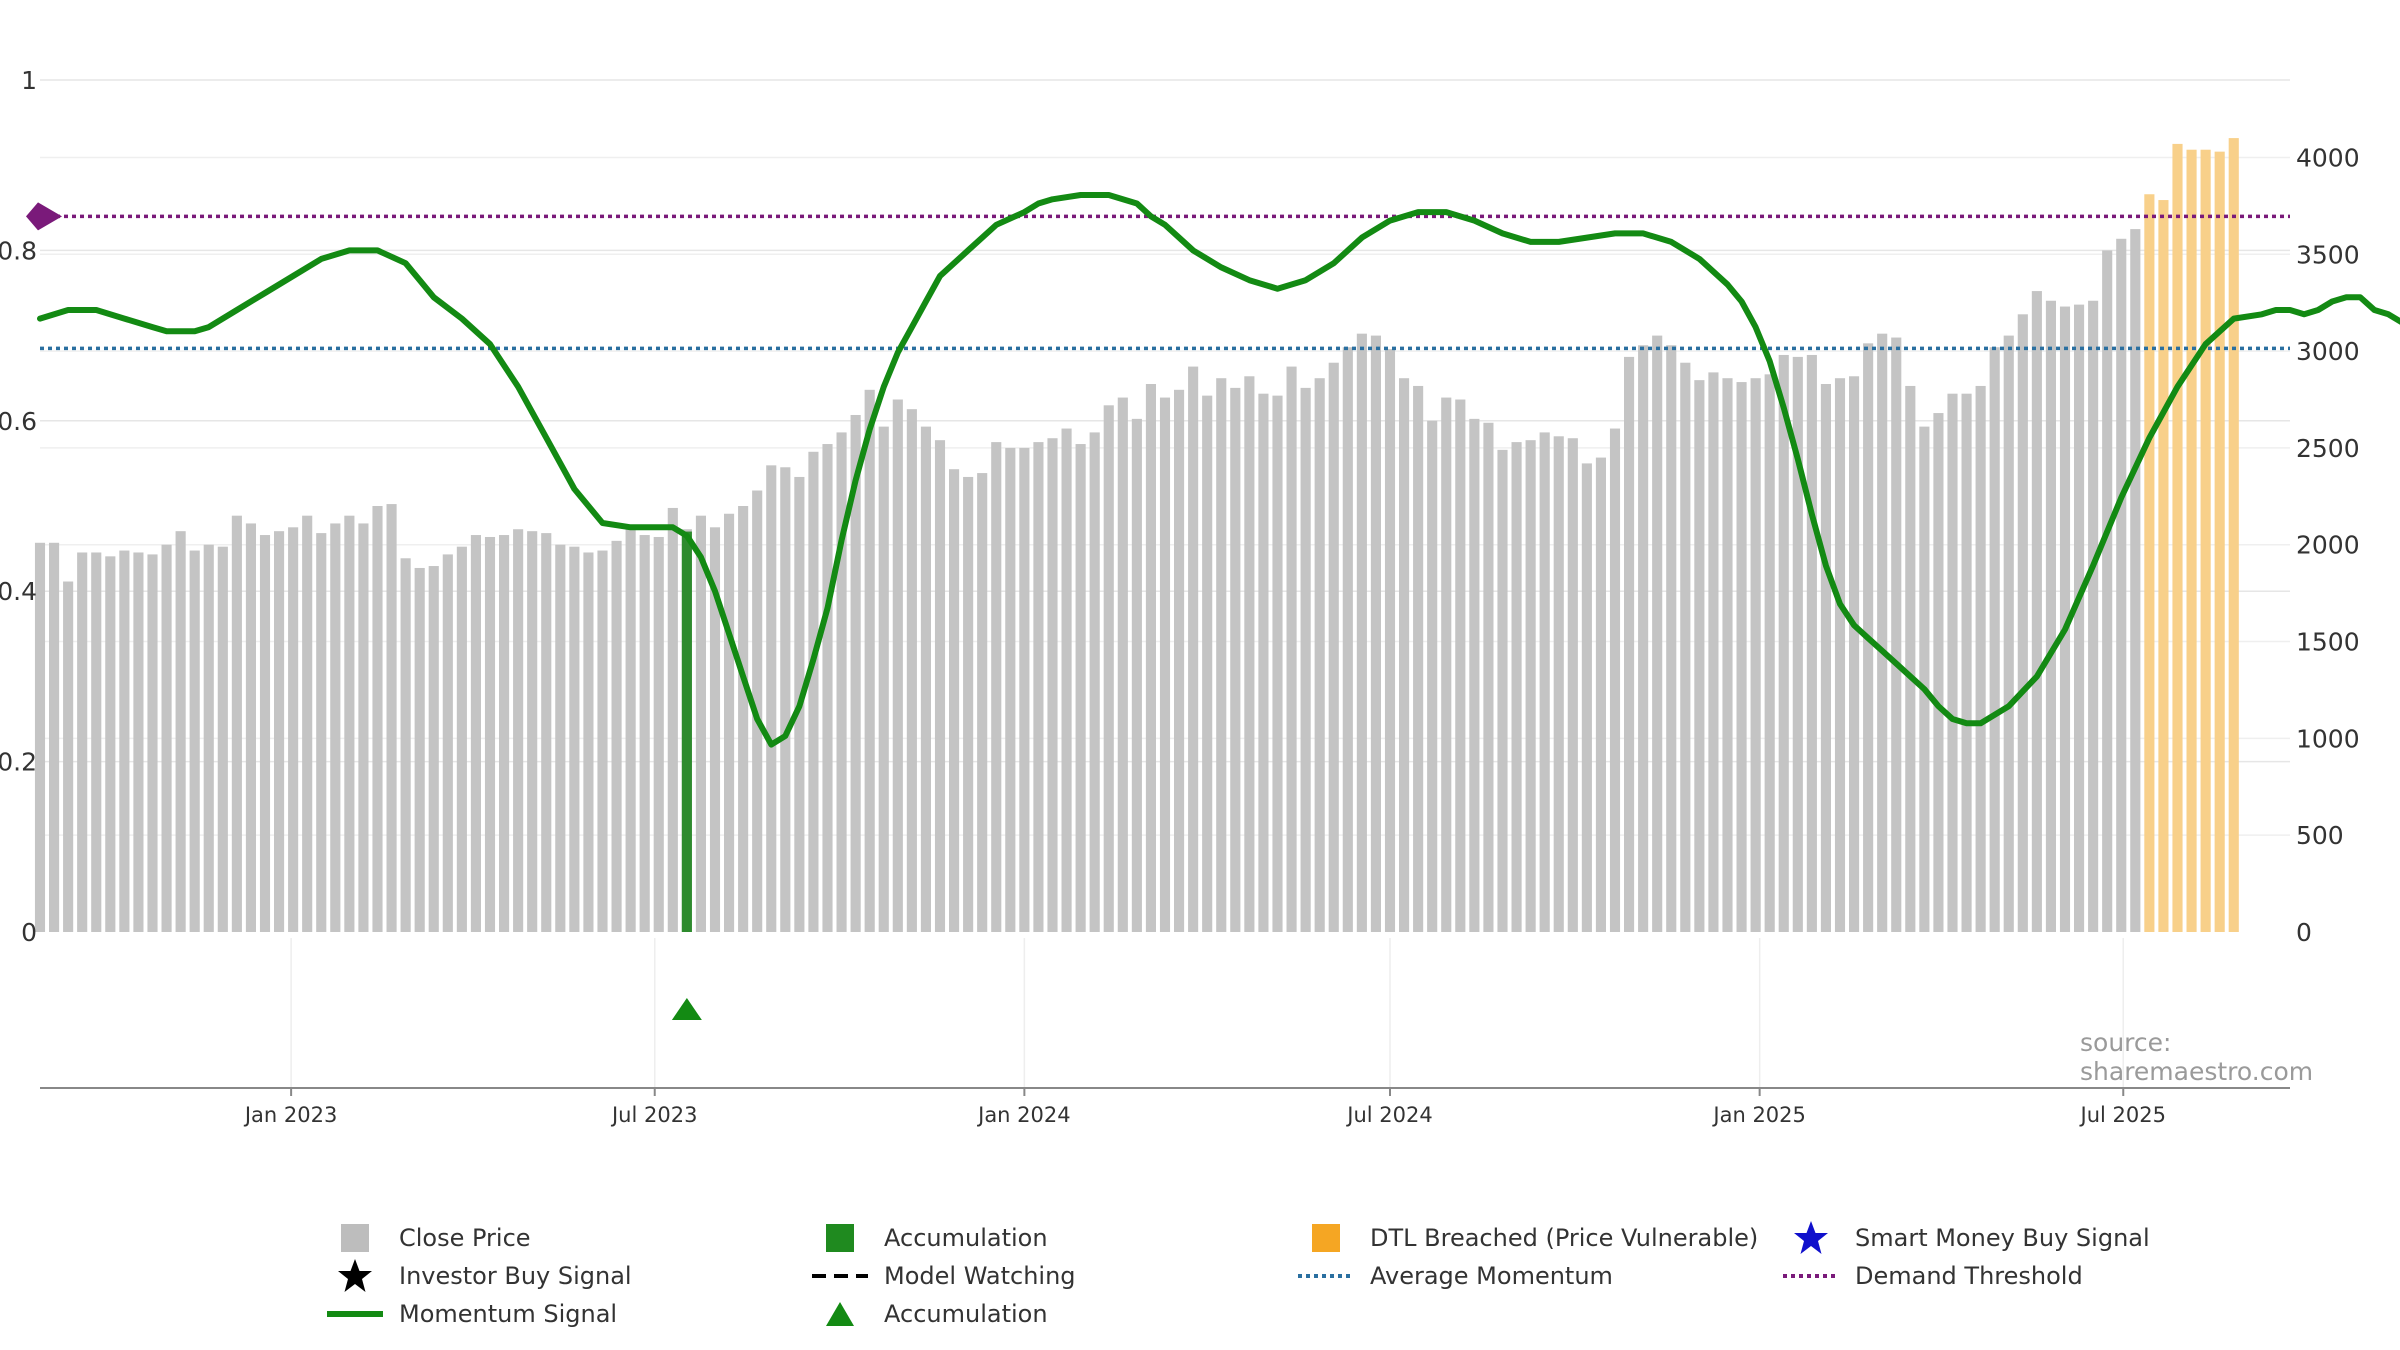  What do you see at coordinates (1023, 1115) in the screenshot?
I see `x-tick-label: Jan 2024` at bounding box center [1023, 1115].